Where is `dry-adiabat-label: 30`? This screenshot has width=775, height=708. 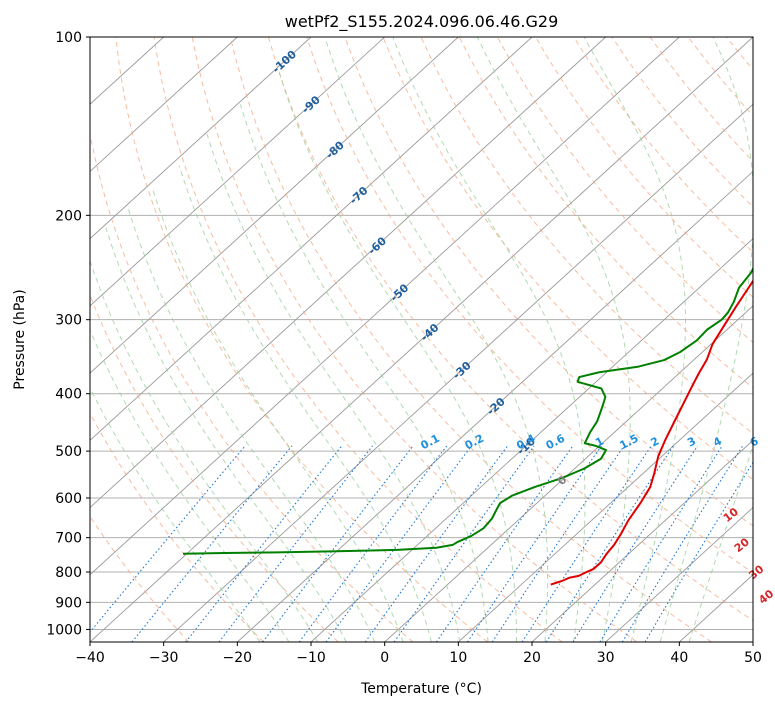 dry-adiabat-label: 30 is located at coordinates (756, 572).